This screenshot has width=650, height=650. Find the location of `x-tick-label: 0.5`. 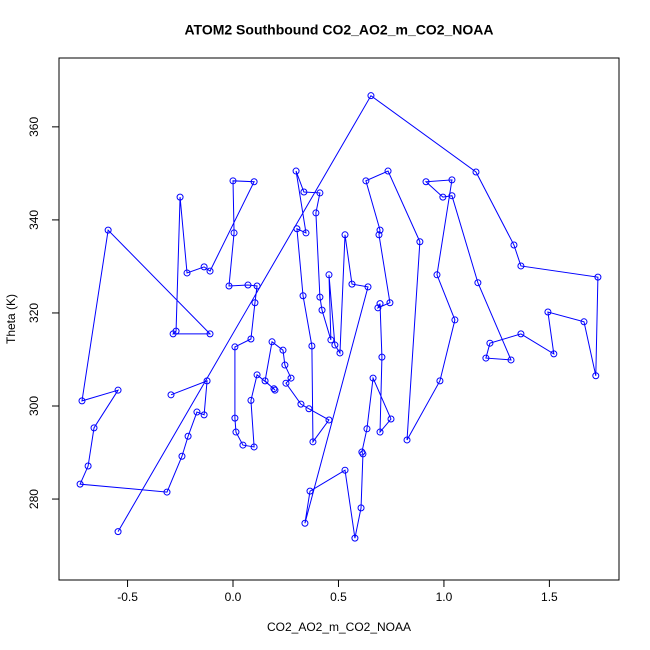

x-tick-label: 0.5 is located at coordinates (338, 597).